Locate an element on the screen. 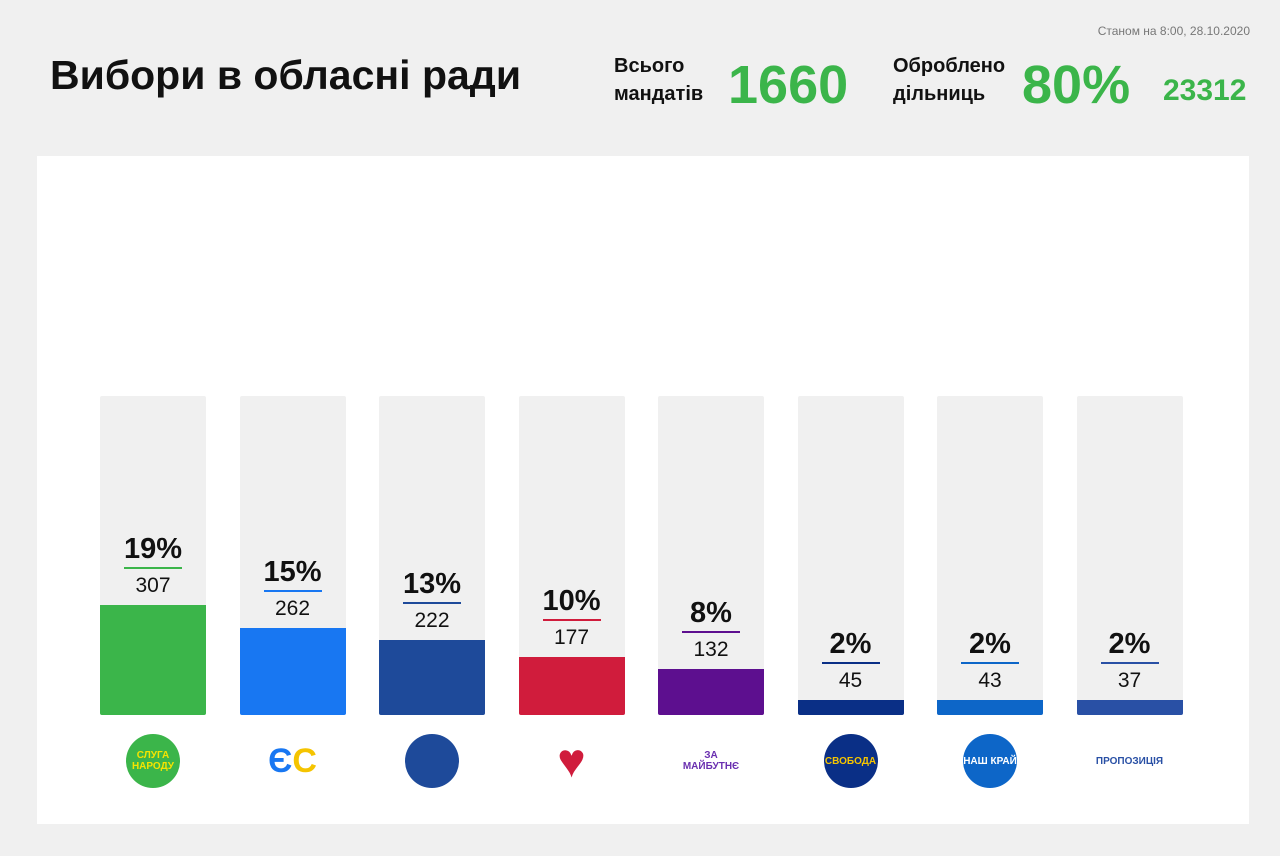  bar-label: 2% 37 is located at coordinates (1130, 661).